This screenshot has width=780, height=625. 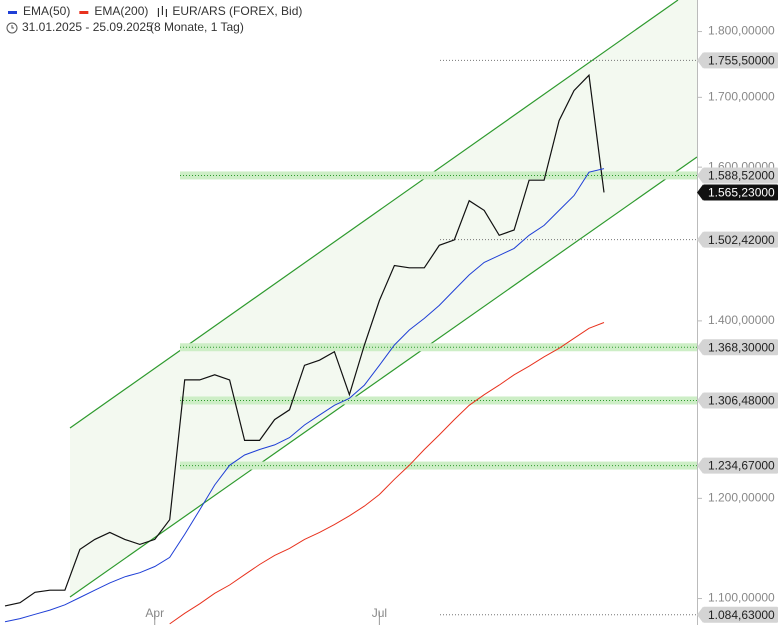 I want to click on level-box-label: 1.368,30000, so click(x=741, y=347).